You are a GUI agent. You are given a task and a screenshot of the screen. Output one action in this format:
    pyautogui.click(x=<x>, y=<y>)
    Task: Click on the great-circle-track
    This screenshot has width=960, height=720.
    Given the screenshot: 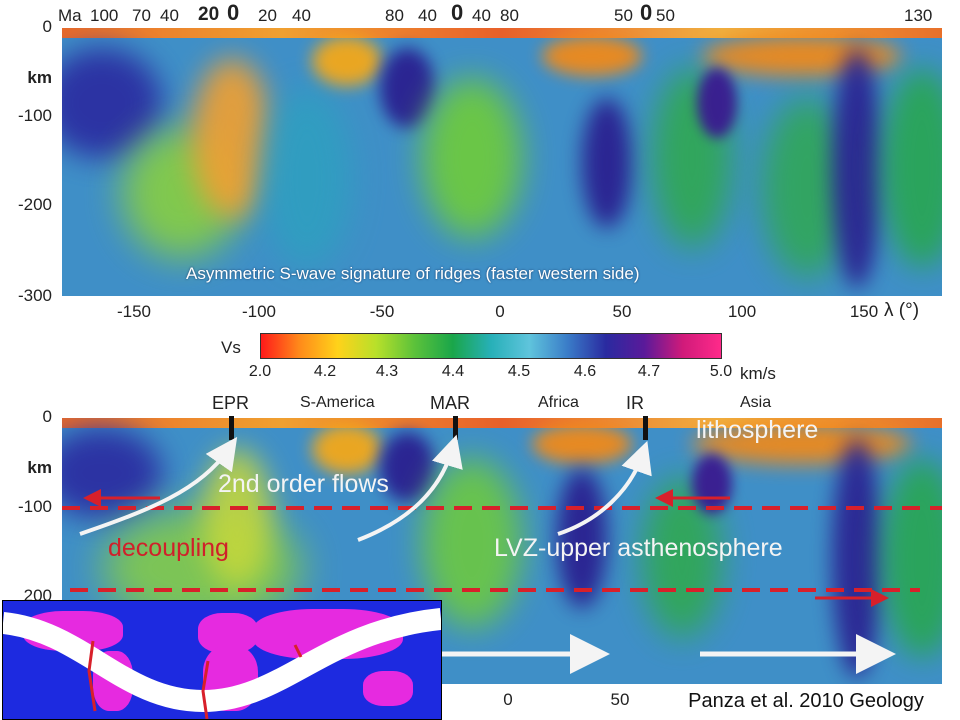 What is the action you would take?
    pyautogui.click(x=222, y=663)
    